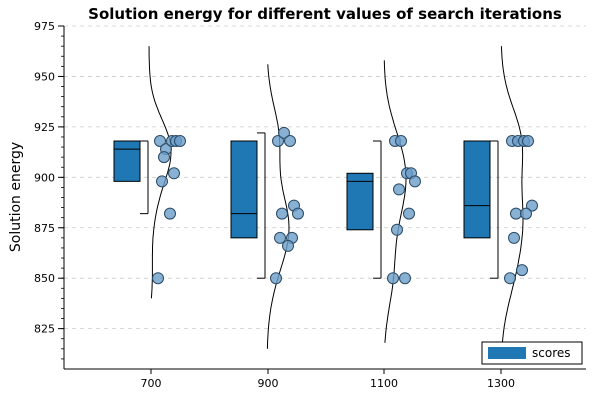 The image size is (600, 400). What do you see at coordinates (507, 353) in the screenshot?
I see `legend-swatch` at bounding box center [507, 353].